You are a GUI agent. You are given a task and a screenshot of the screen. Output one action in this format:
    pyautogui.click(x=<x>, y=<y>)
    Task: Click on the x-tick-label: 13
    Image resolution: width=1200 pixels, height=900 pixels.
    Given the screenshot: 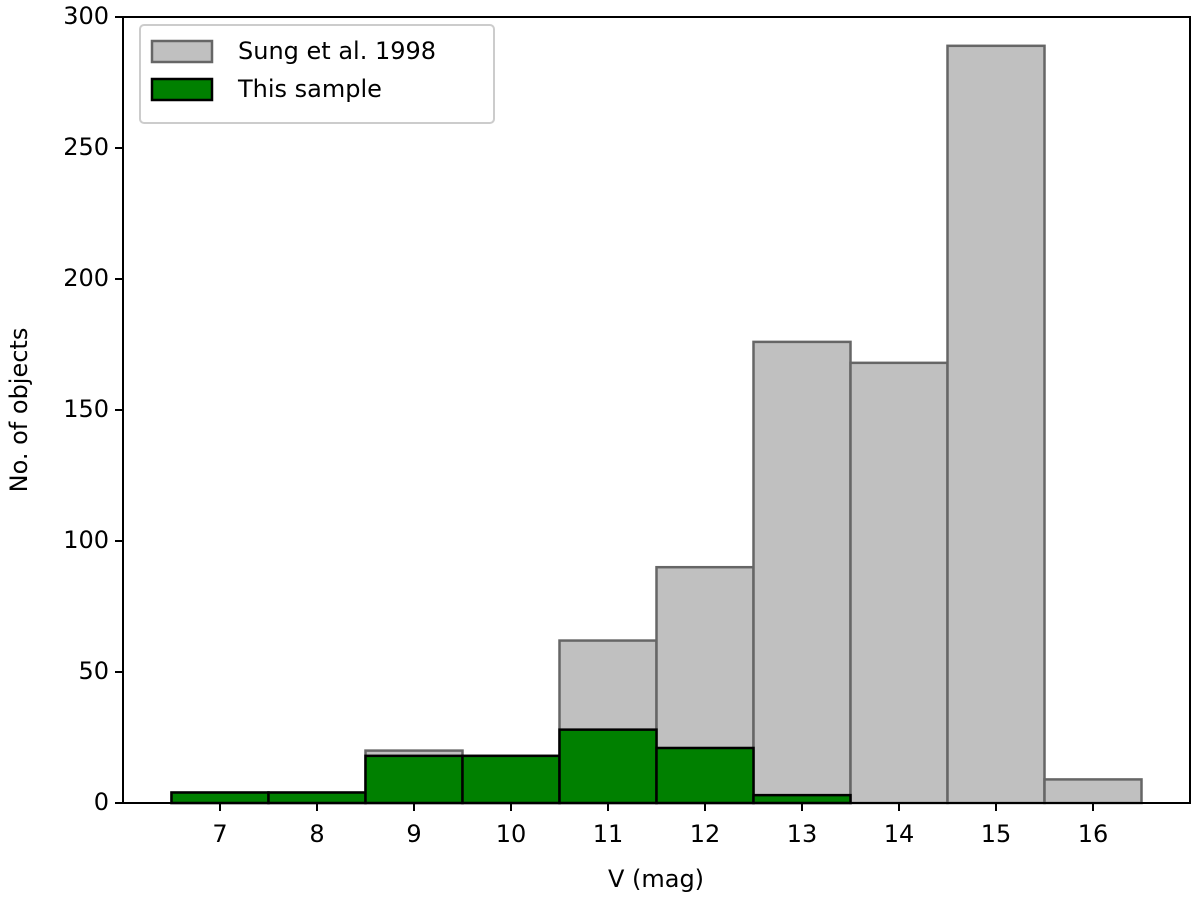 What is the action you would take?
    pyautogui.click(x=802, y=834)
    